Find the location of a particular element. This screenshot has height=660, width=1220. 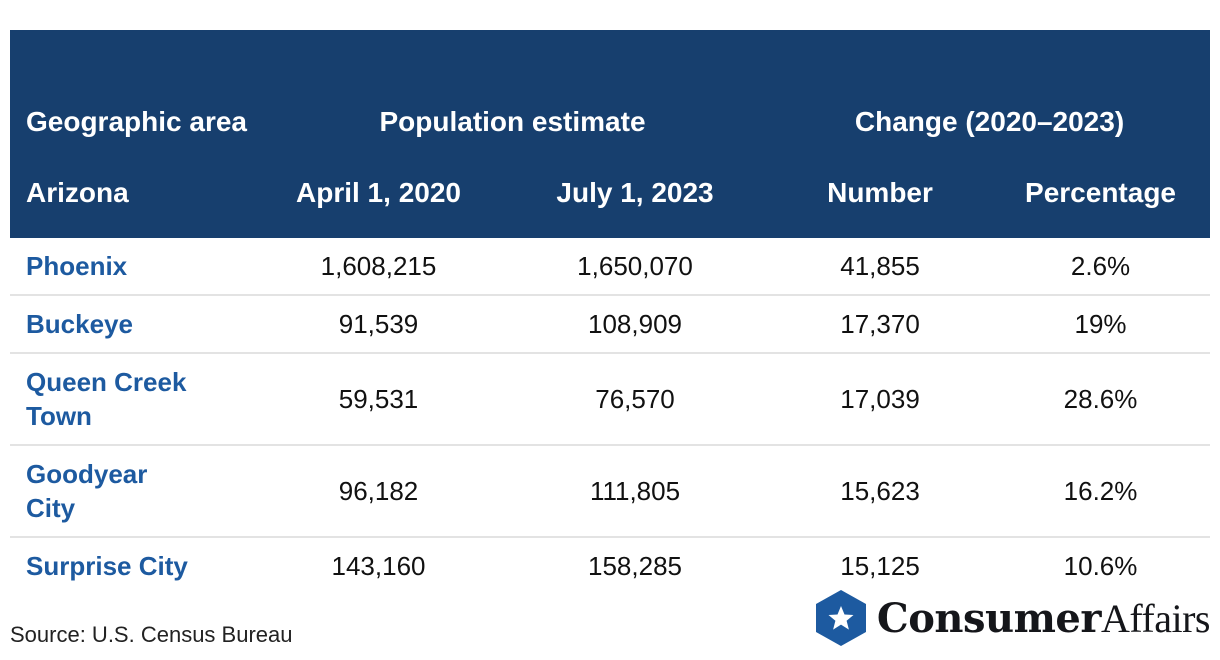

cell-change-number: 41,855 is located at coordinates (880, 267).